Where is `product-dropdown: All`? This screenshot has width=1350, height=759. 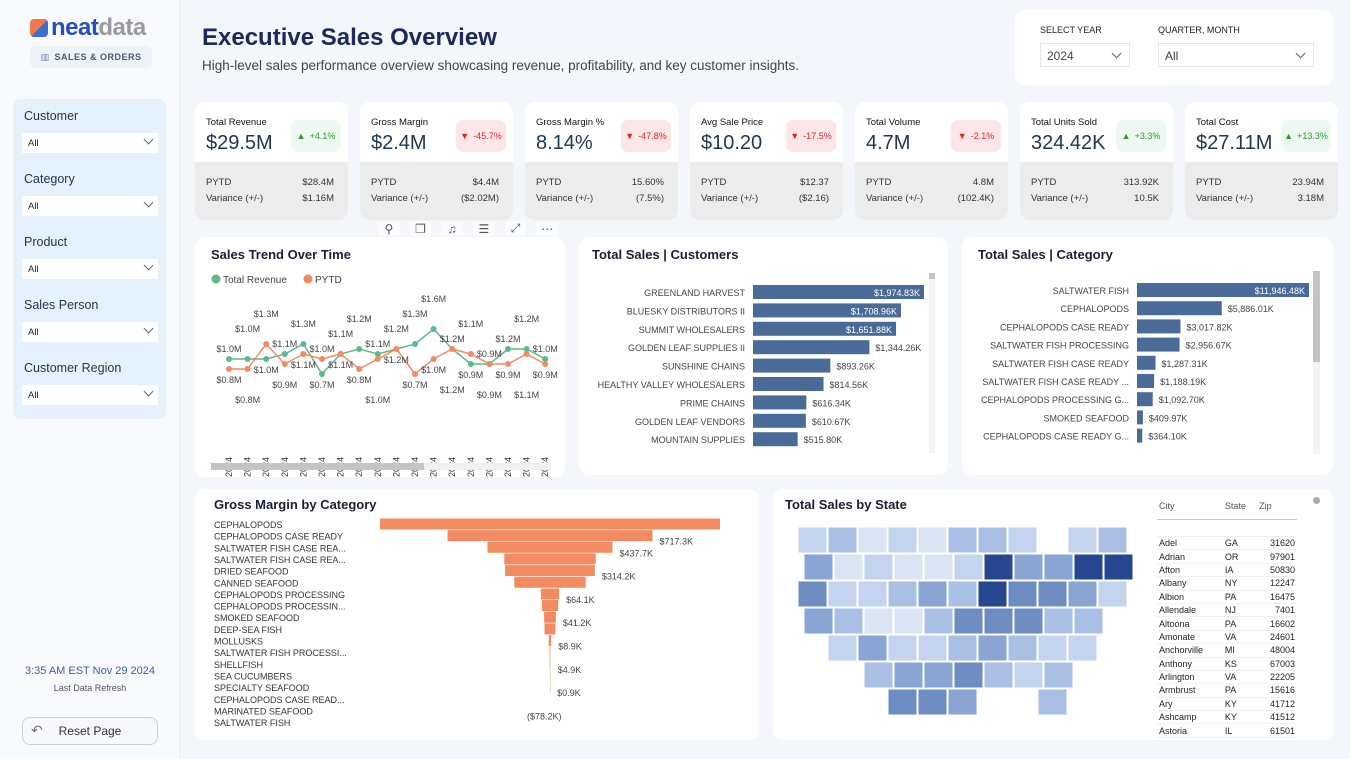 product-dropdown: All is located at coordinates (90, 269).